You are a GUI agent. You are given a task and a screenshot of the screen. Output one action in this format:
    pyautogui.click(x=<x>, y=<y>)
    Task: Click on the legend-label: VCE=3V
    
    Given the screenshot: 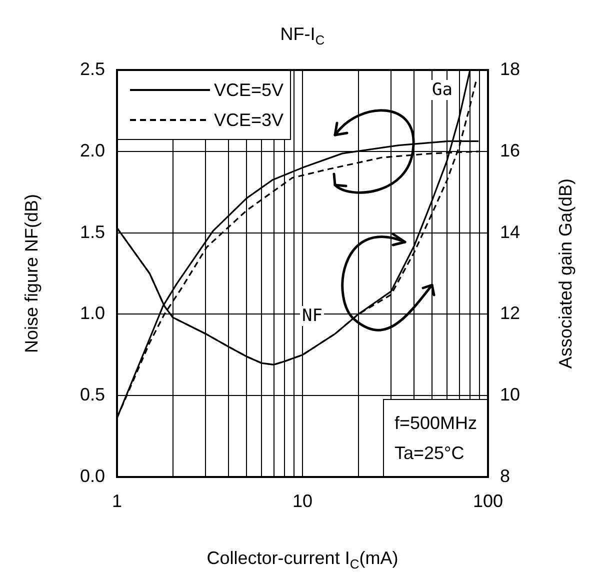 What is the action you would take?
    pyautogui.click(x=249, y=120)
    